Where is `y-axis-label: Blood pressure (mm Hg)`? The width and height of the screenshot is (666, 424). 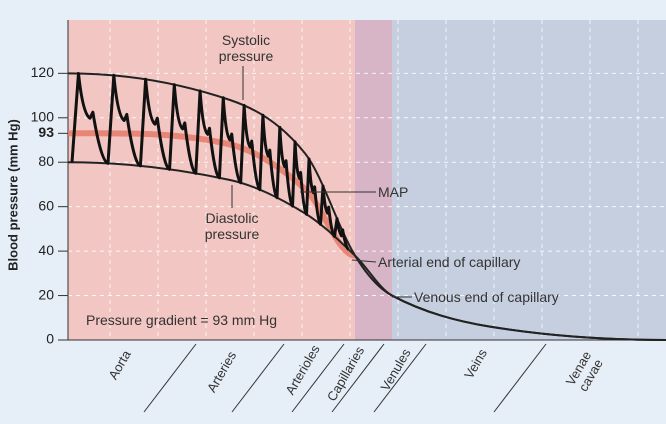 y-axis-label: Blood pressure (mm Hg) is located at coordinates (12, 195).